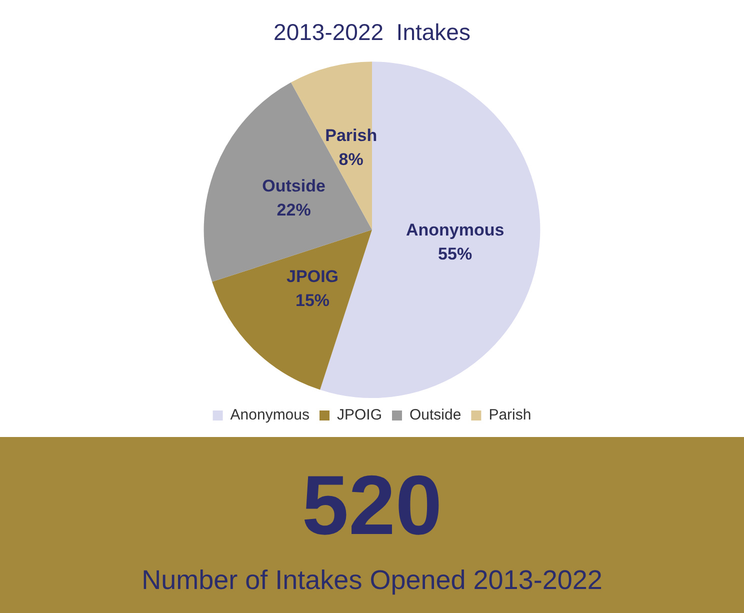 This screenshot has width=744, height=613. I want to click on legend-label: Outside, so click(436, 415).